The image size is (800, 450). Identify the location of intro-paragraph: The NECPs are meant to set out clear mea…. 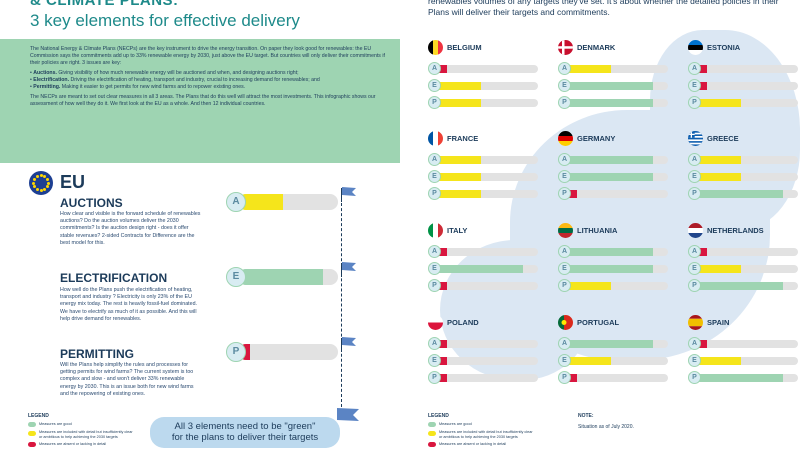
(203, 100).